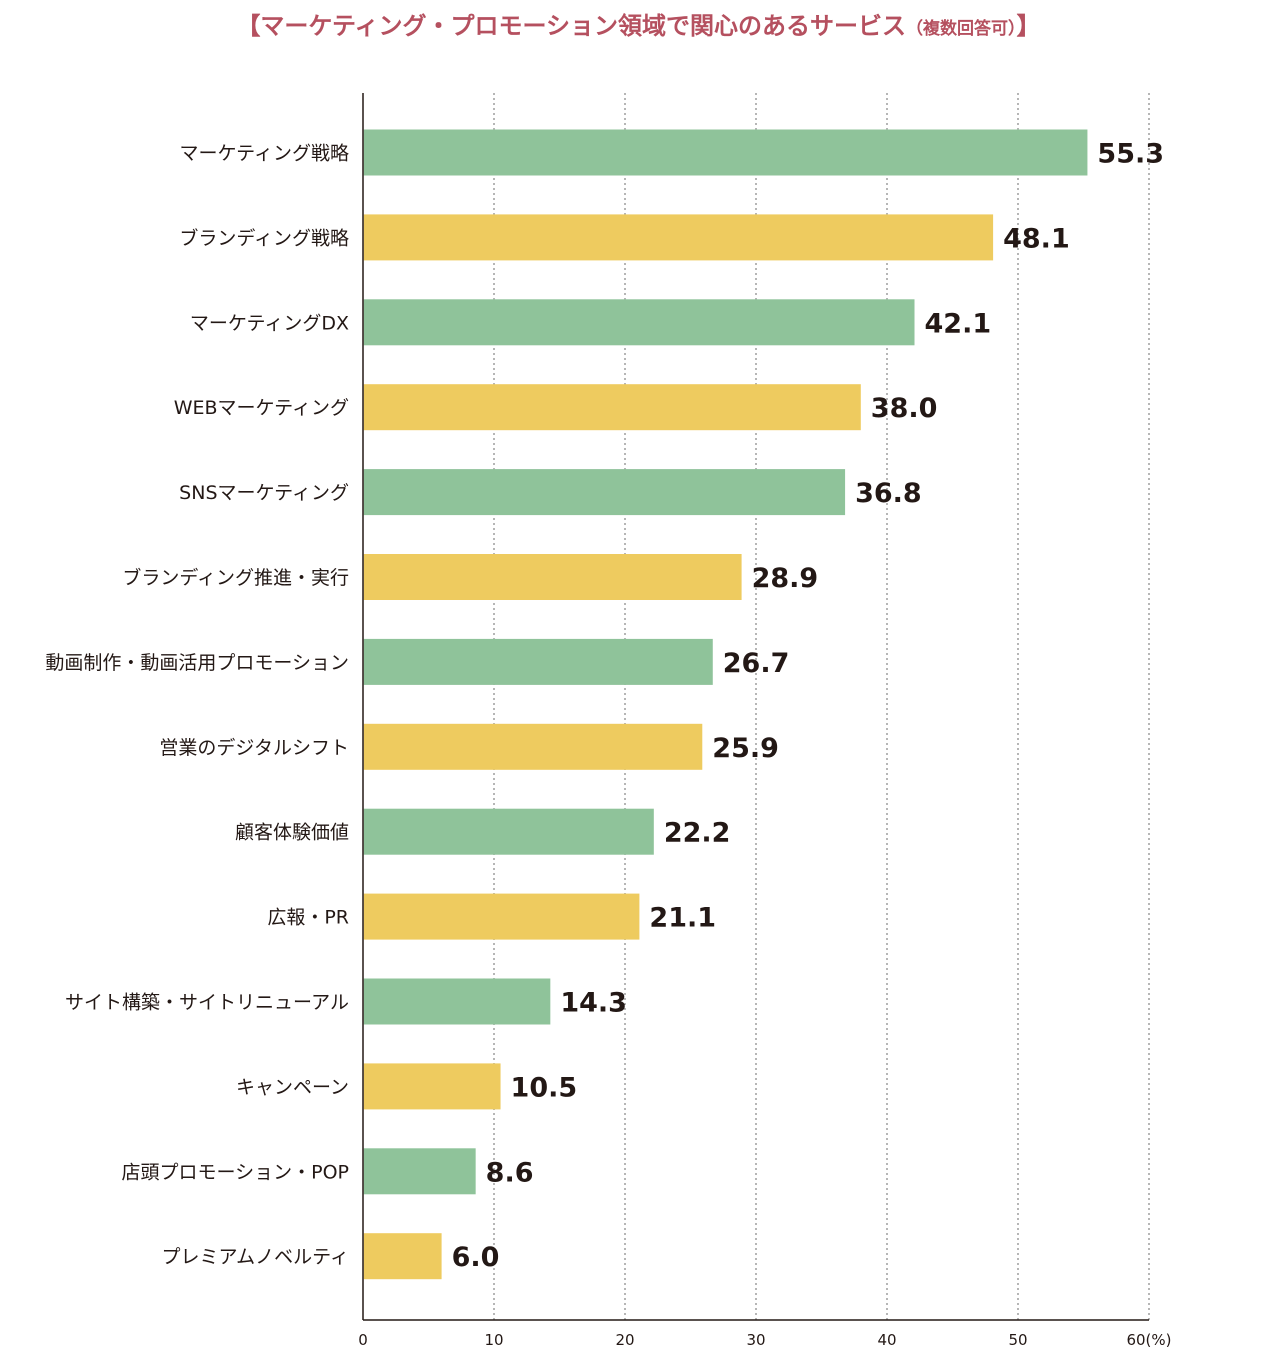 This screenshot has height=1350, width=1277. I want to click on x-tick-label-10: 10, so click(493, 1340).